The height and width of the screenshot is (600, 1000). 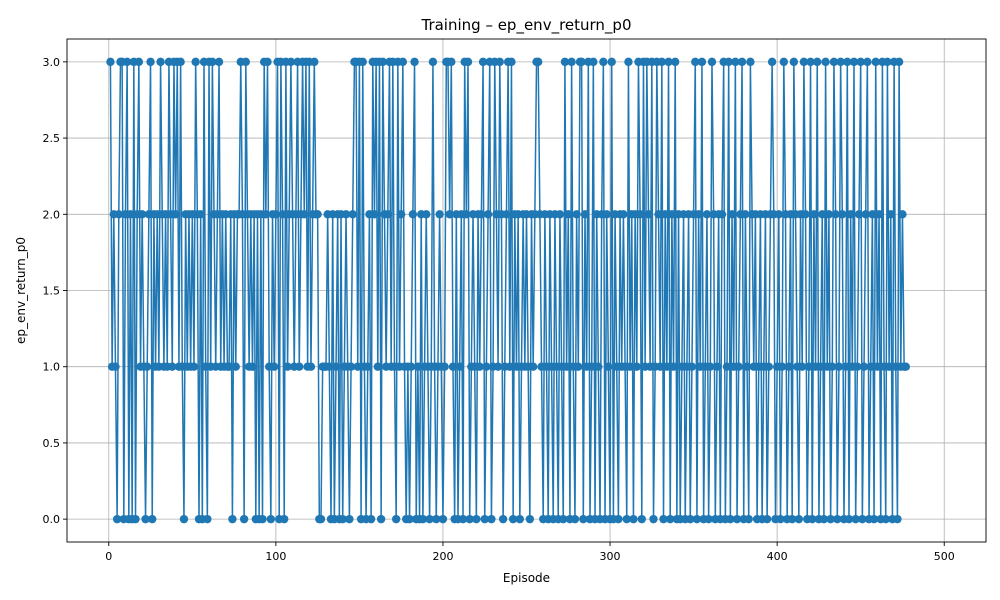 What do you see at coordinates (52, 138) in the screenshot?
I see `y-tick-label: 2.5` at bounding box center [52, 138].